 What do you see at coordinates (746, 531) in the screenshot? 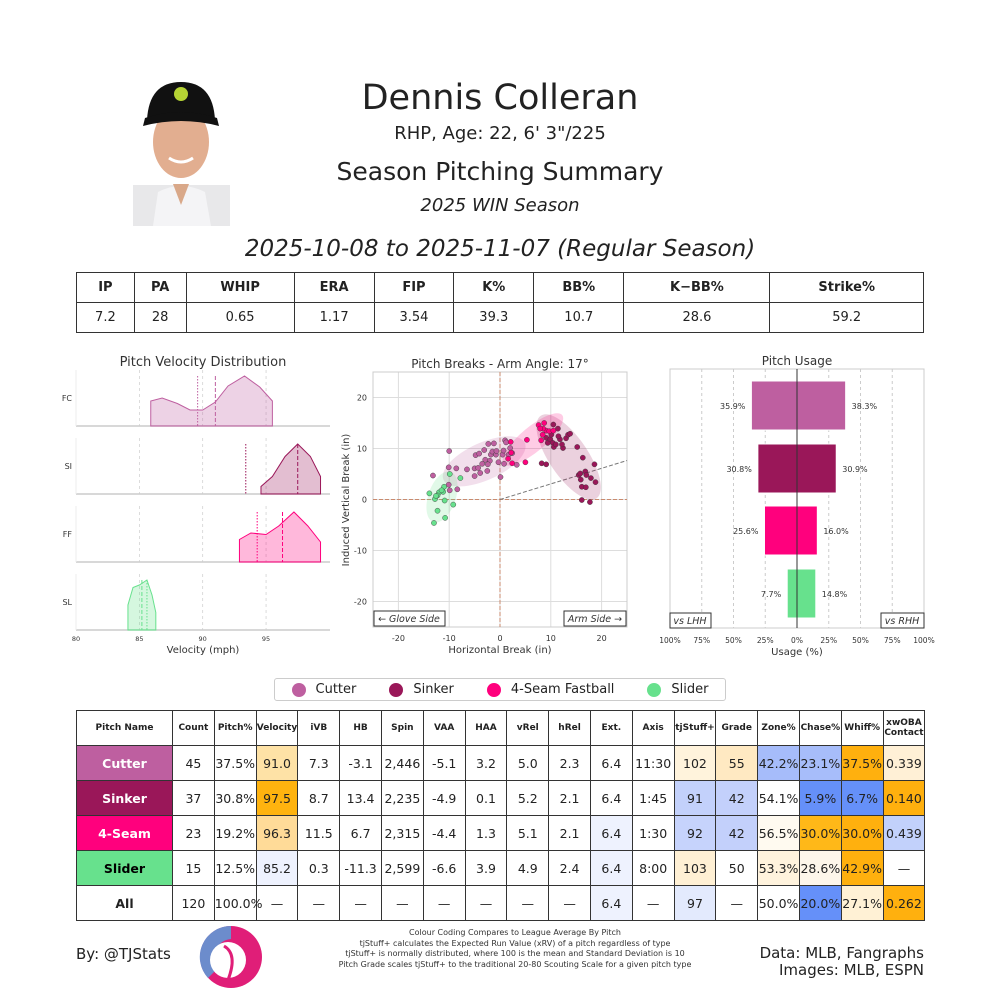
I see `lhh-value: 25.6%` at bounding box center [746, 531].